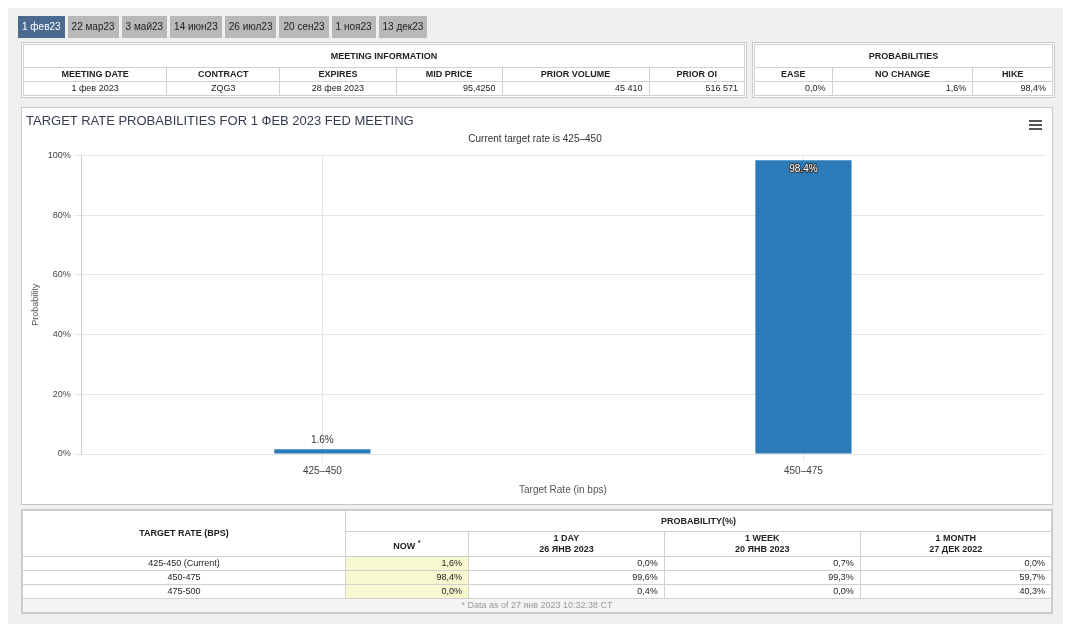 The width and height of the screenshot is (1065, 624). What do you see at coordinates (449, 74) in the screenshot?
I see `text: MID PRICE` at bounding box center [449, 74].